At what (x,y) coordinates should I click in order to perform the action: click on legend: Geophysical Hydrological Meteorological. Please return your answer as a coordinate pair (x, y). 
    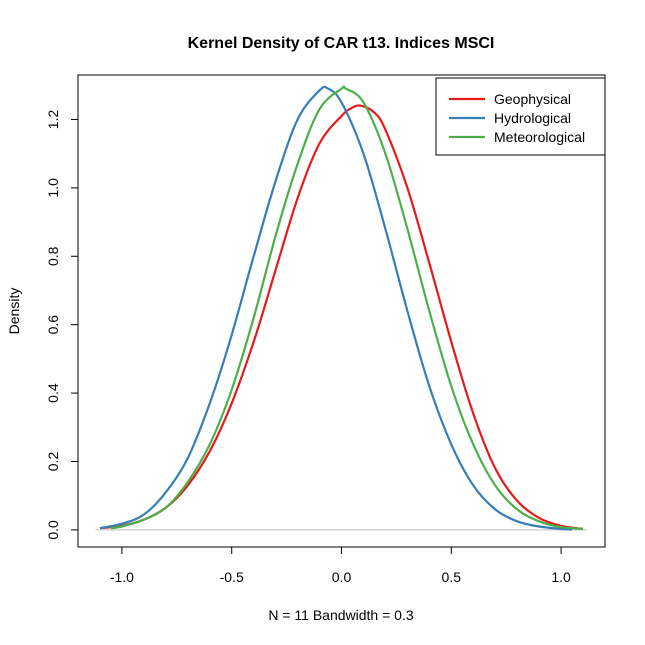
    Looking at the image, I should click on (520, 116).